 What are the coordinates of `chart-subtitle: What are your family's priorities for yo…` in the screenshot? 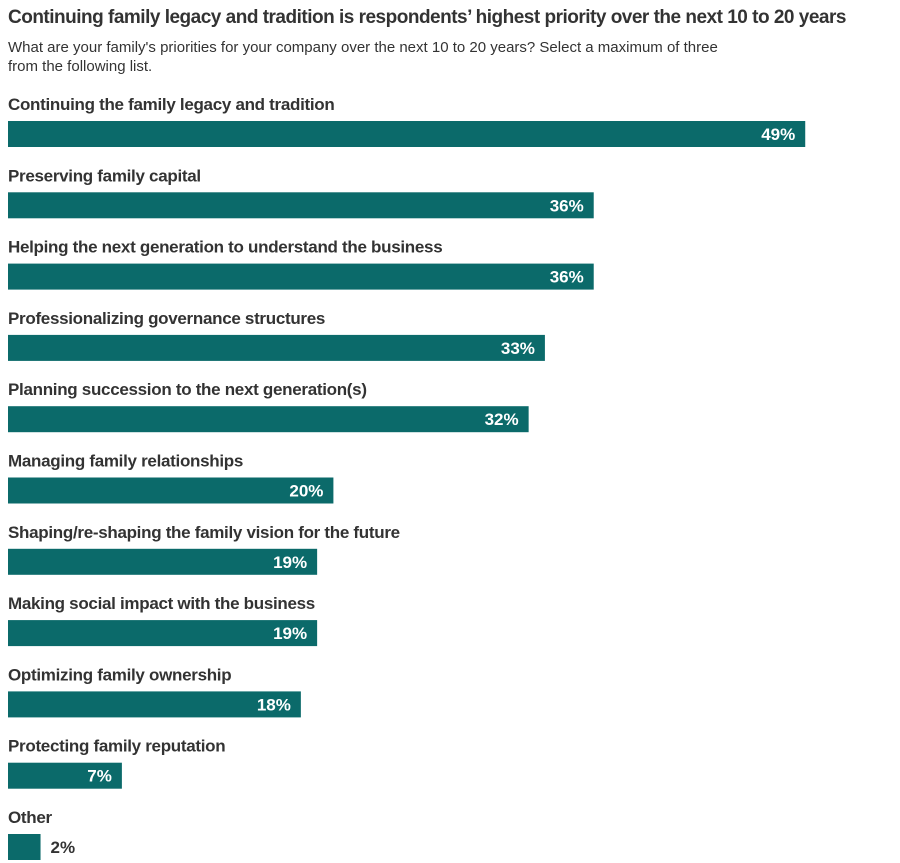 It's located at (363, 57).